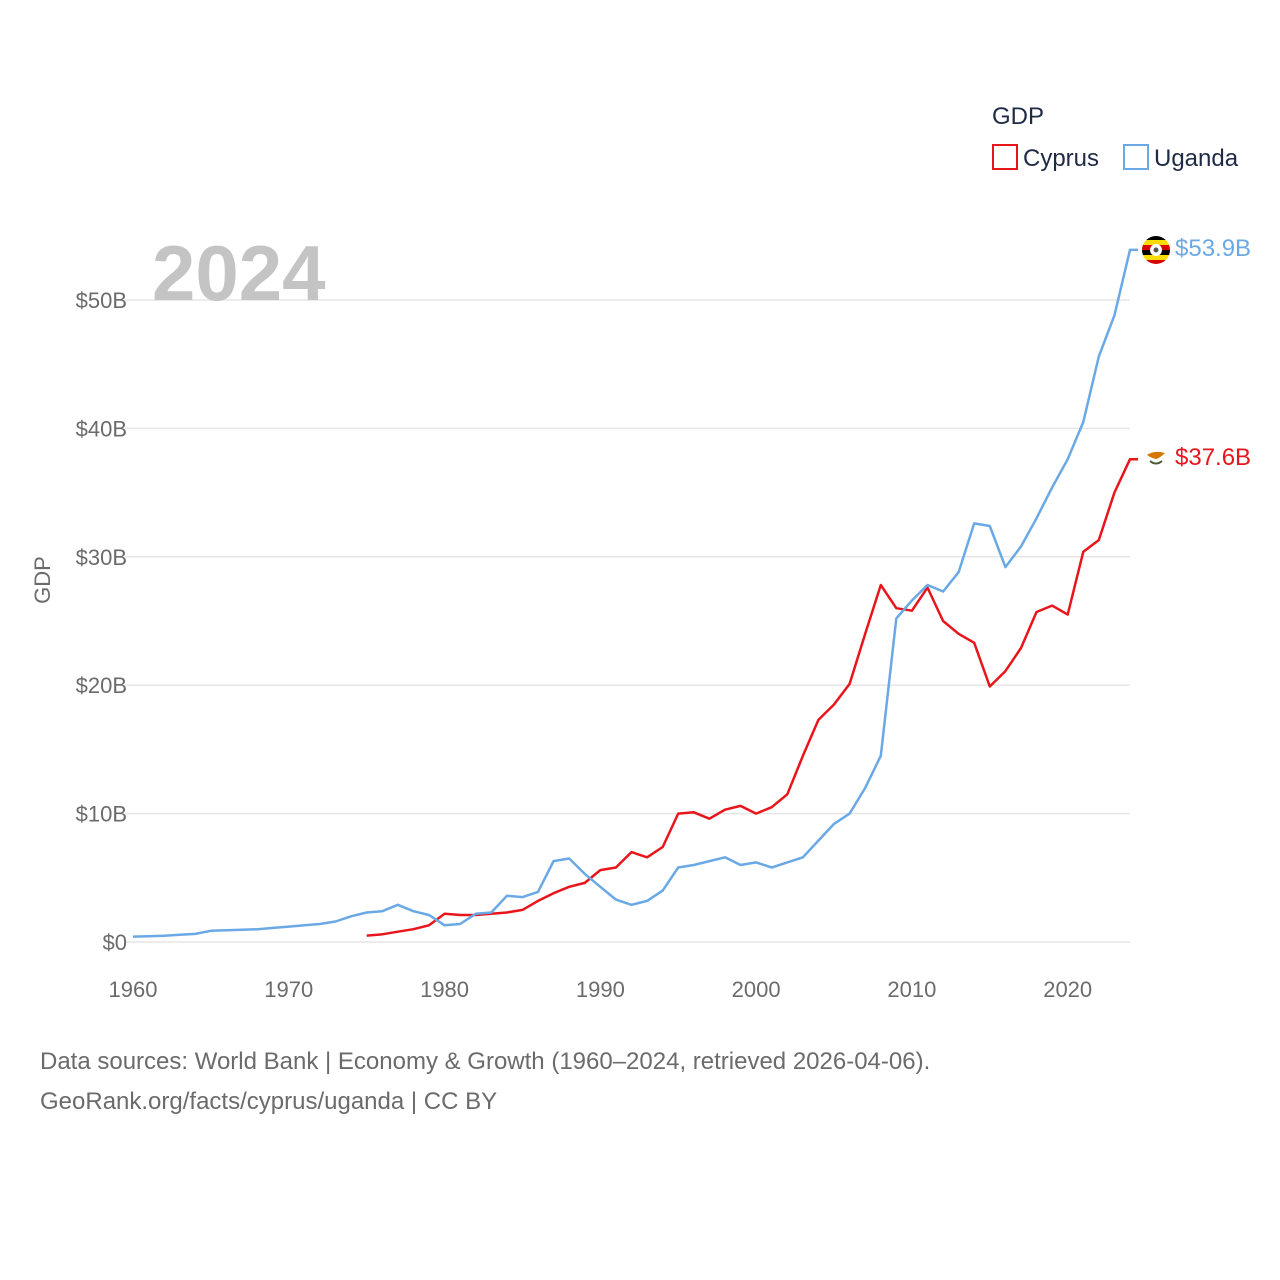  Describe the element at coordinates (1067, 989) in the screenshot. I see `x-tick-label: 2020` at that location.